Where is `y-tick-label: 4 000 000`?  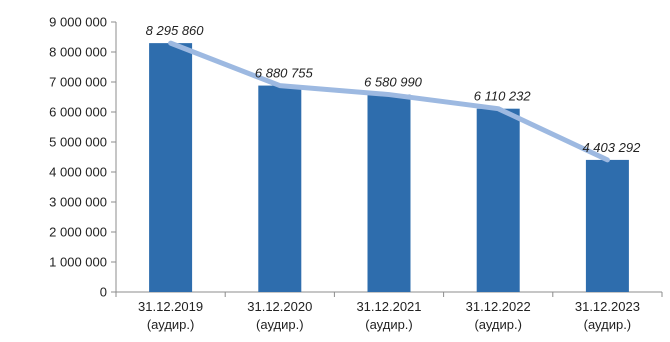
y-tick-label: 4 000 000 is located at coordinates (78, 172).